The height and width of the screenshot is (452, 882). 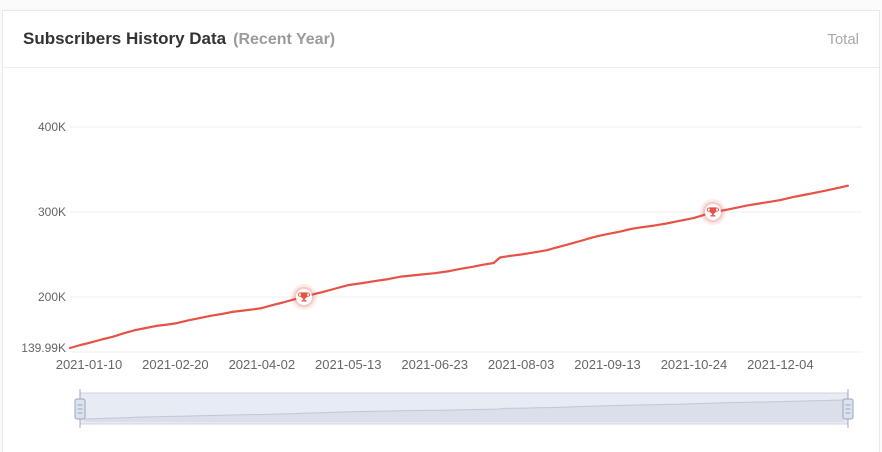 What do you see at coordinates (89, 364) in the screenshot?
I see `x-axis-tick-label: 2021-01-10` at bounding box center [89, 364].